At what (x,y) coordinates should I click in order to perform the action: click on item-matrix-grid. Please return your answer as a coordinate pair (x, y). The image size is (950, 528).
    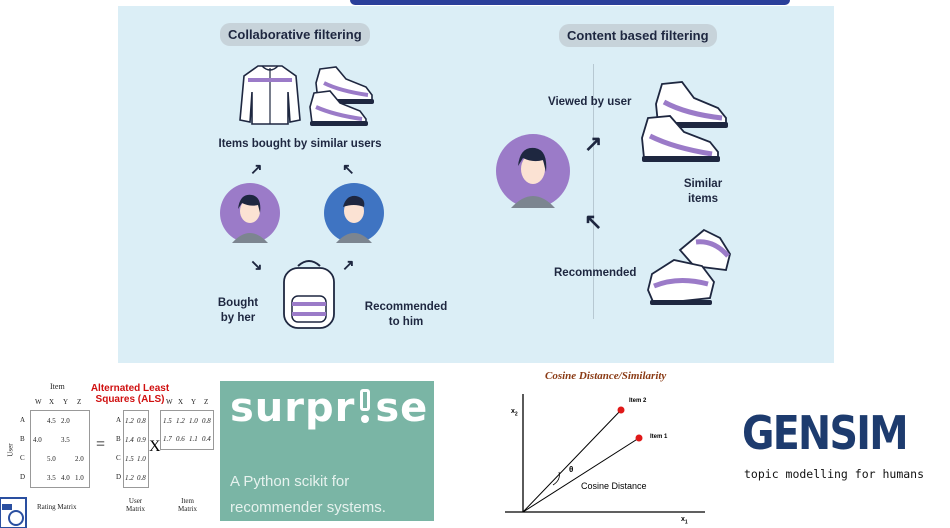
    Looking at the image, I should click on (187, 430).